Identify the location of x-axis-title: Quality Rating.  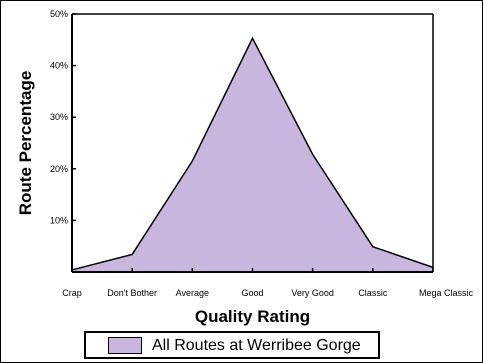
(252, 316).